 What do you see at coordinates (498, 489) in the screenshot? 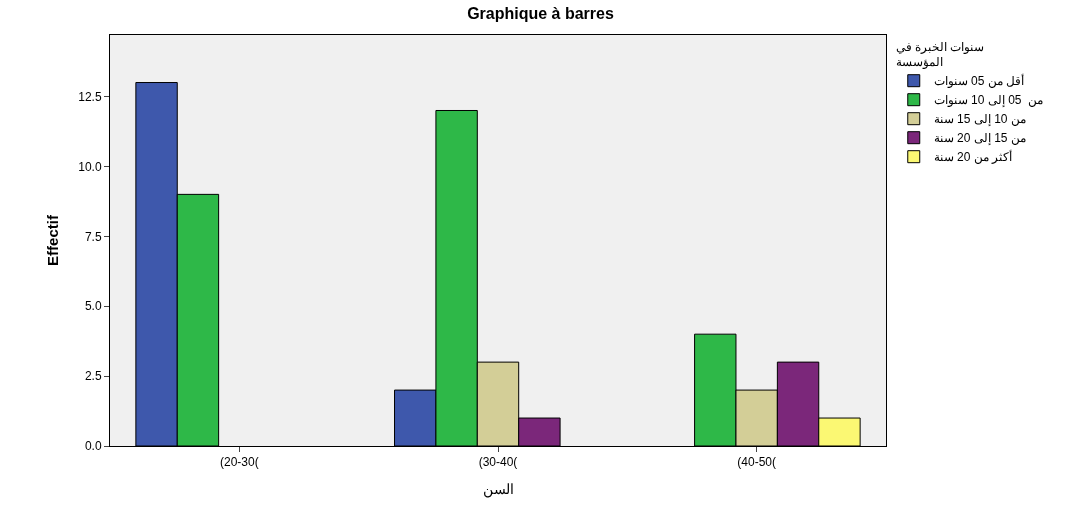
I see `x-axis-title: السن` at bounding box center [498, 489].